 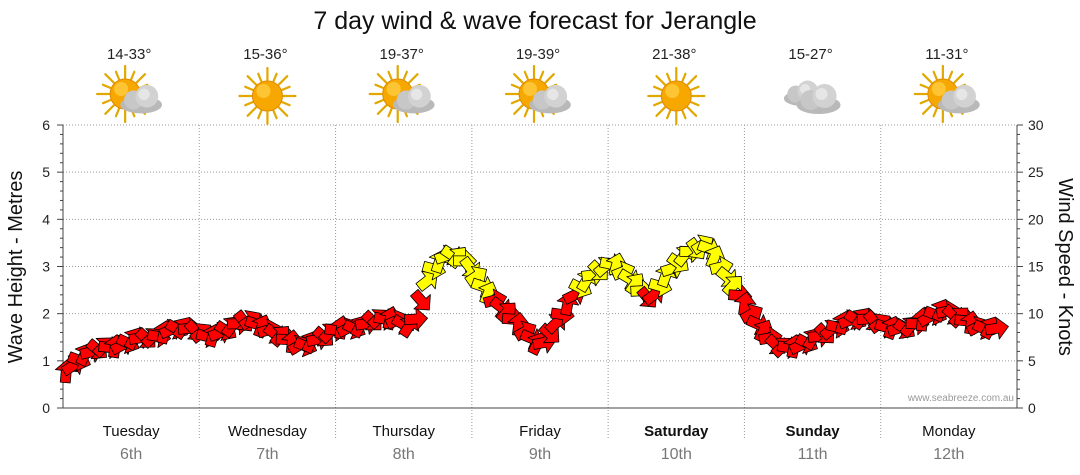 What do you see at coordinates (131, 454) in the screenshot?
I see `day-date-label: 6th` at bounding box center [131, 454].